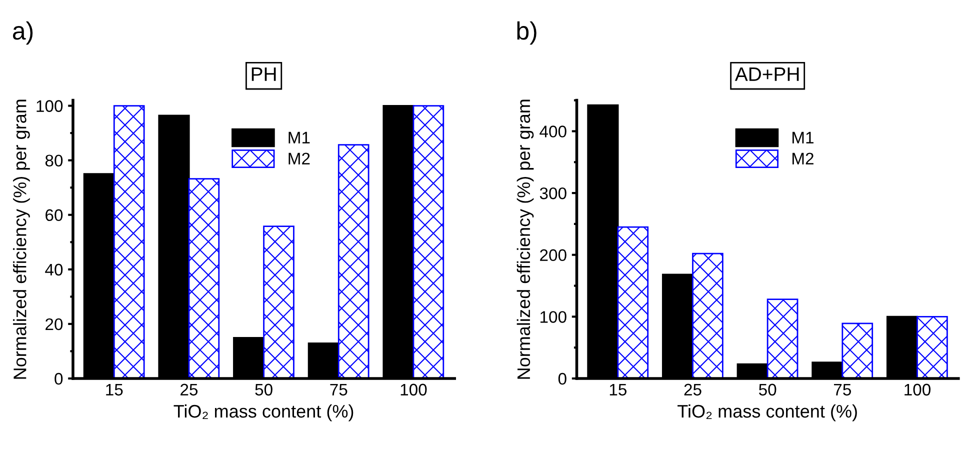 The width and height of the screenshot is (973, 456). What do you see at coordinates (553, 132) in the screenshot?
I see `y-tick-label: 400` at bounding box center [553, 132].